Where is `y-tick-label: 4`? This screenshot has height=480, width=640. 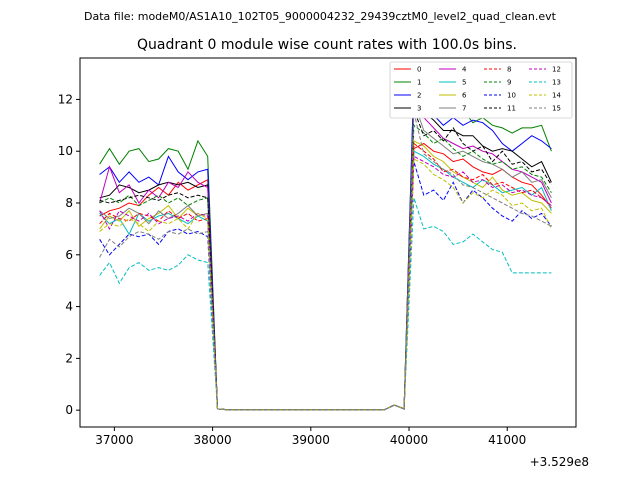
y-tick-label: 4 is located at coordinates (69, 307).